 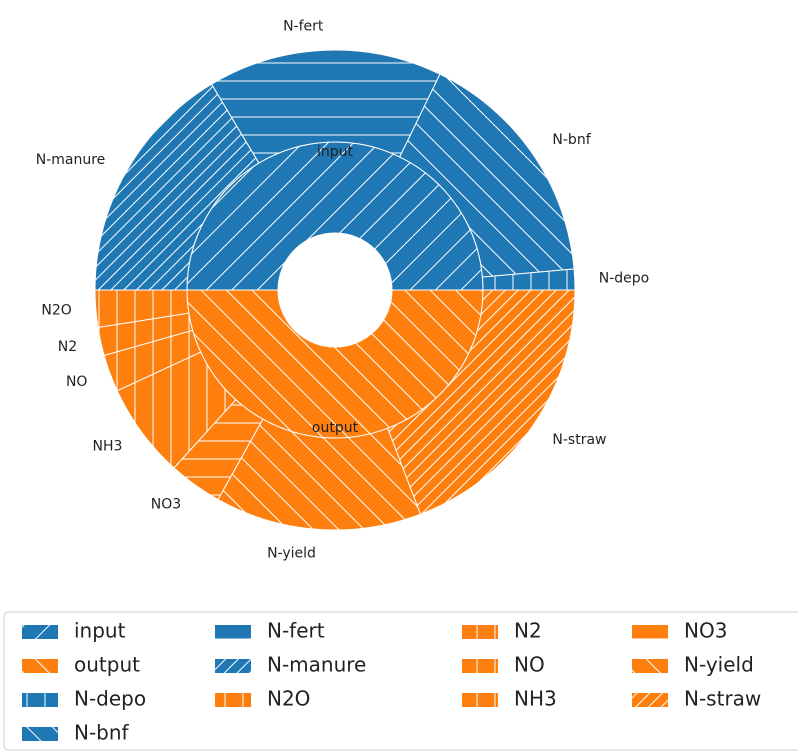 What do you see at coordinates (107, 447) in the screenshot?
I see `slice-label: NH3` at bounding box center [107, 447].